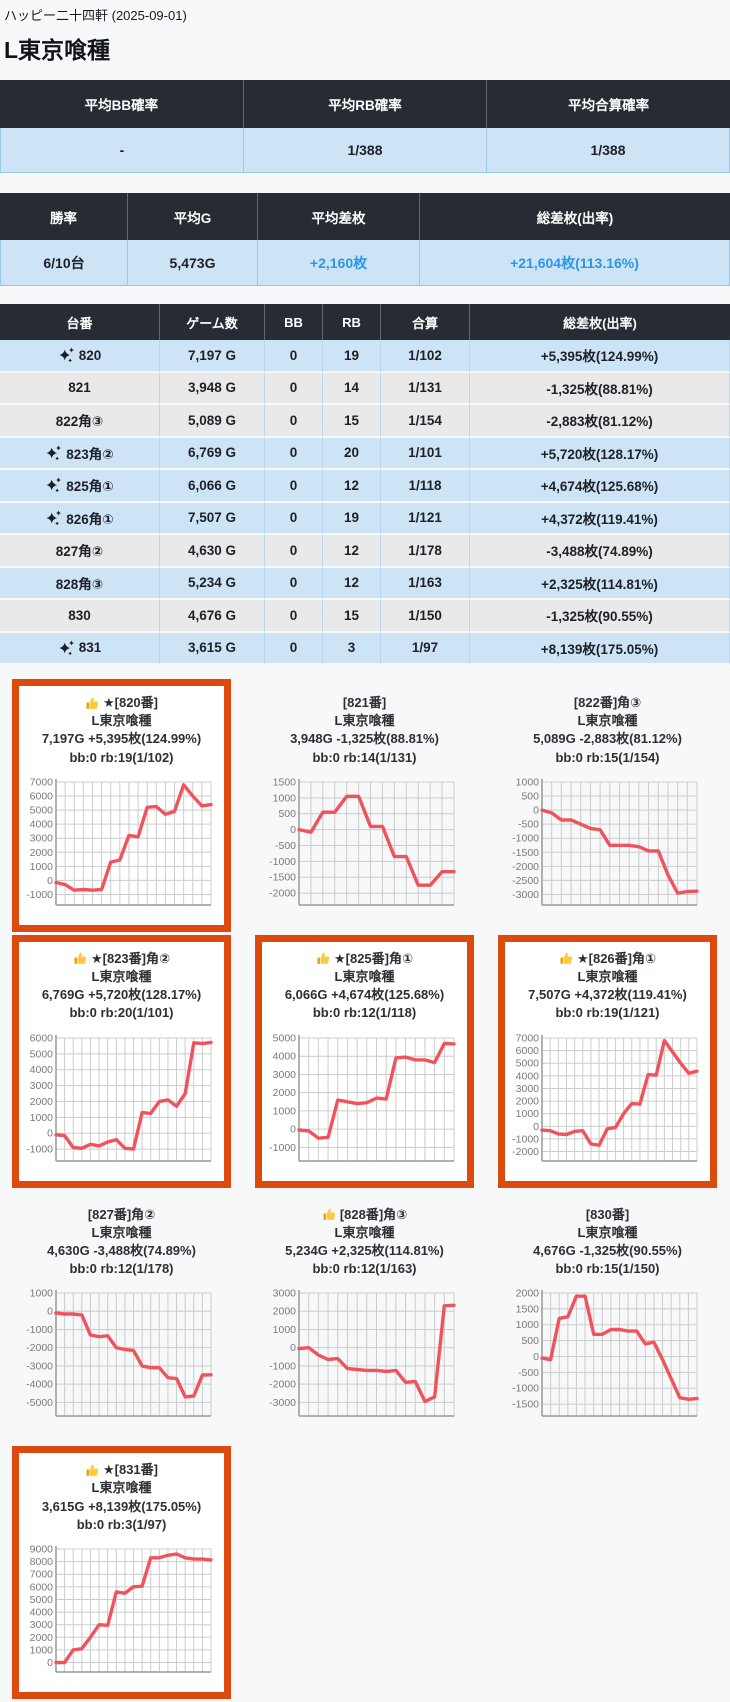 The image size is (730, 1702). Describe the element at coordinates (425, 322) in the screenshot. I see `gassan-header: 合算` at that location.